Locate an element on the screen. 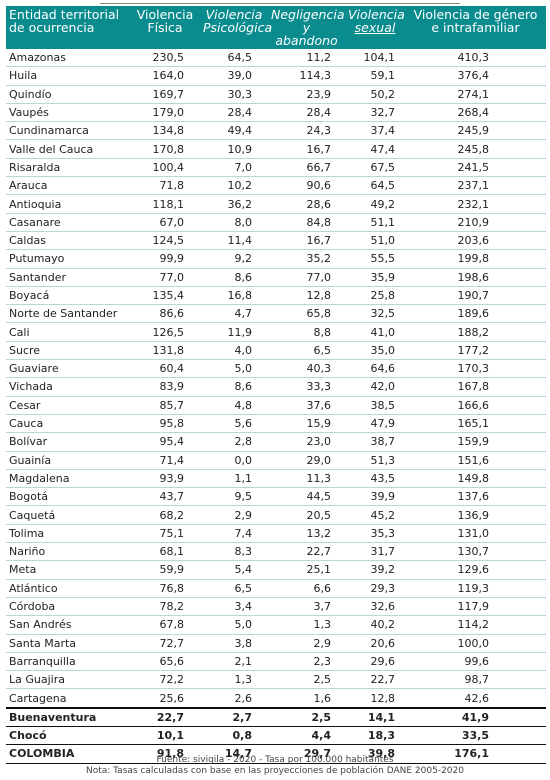  cell-fisica: 169,7 is located at coordinates (165, 94).